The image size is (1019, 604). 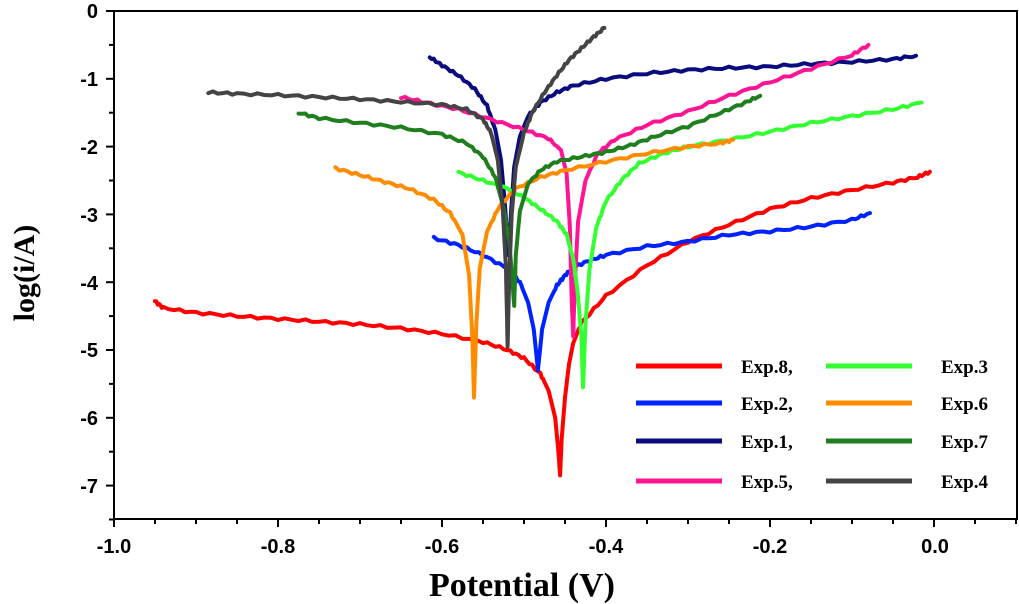 What do you see at coordinates (767, 404) in the screenshot?
I see `legend-label-exp2: Exp.2,` at bounding box center [767, 404].